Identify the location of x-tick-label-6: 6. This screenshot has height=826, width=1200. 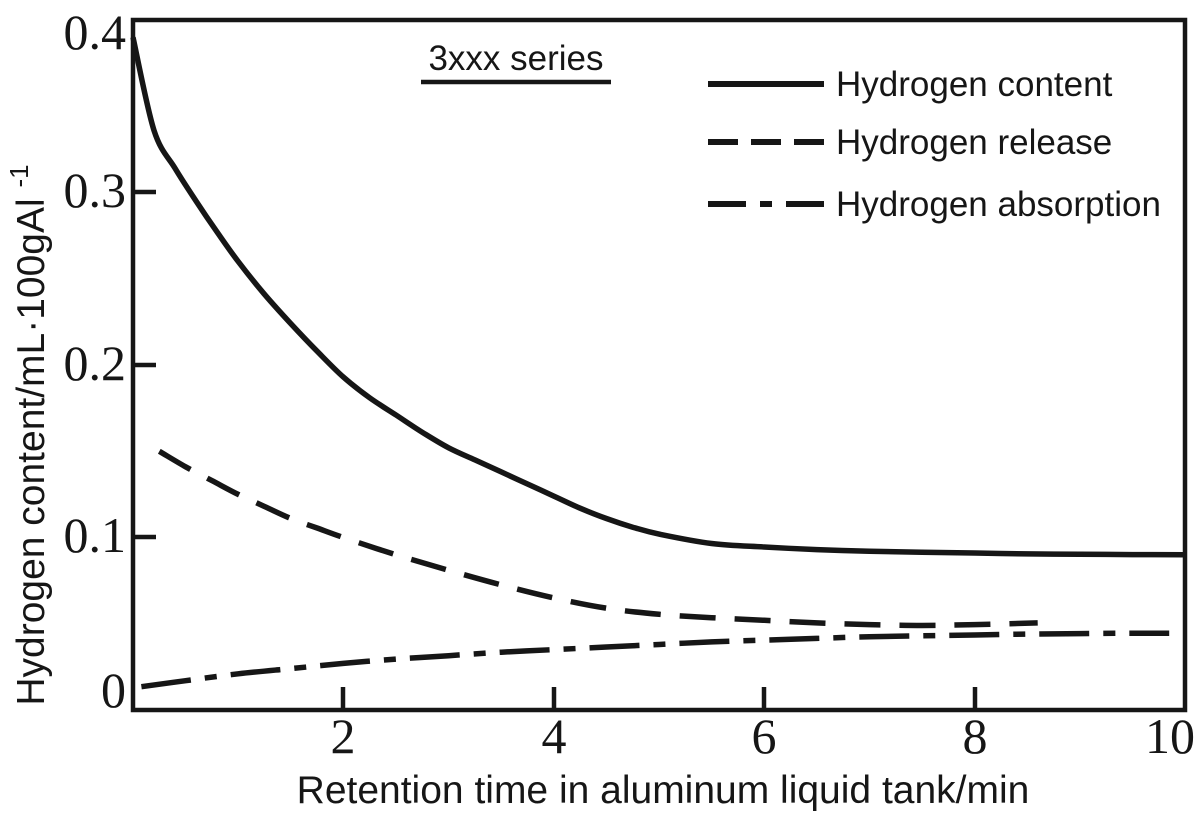
(764, 736).